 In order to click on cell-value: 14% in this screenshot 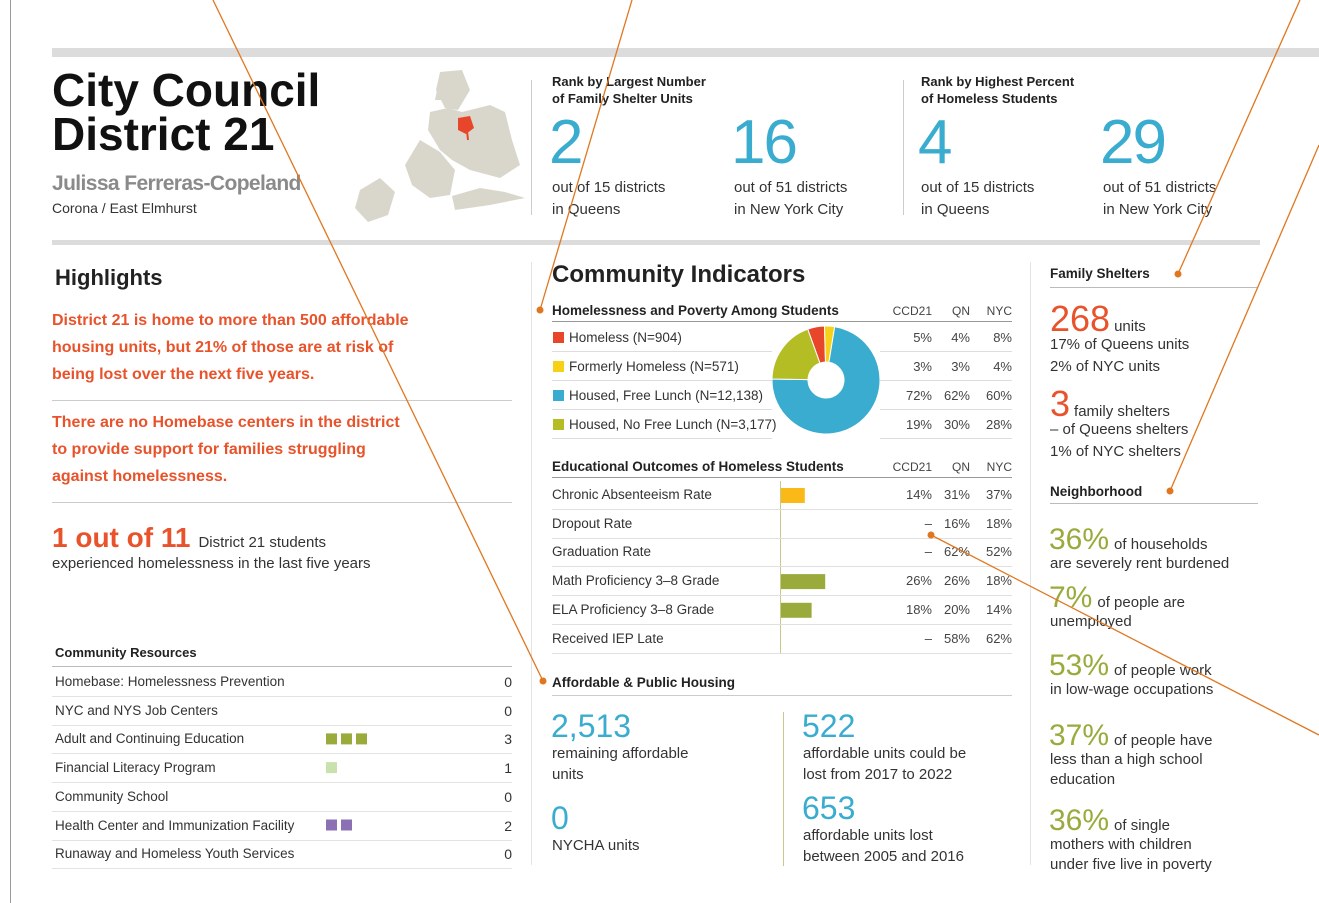, I will do `click(918, 494)`.